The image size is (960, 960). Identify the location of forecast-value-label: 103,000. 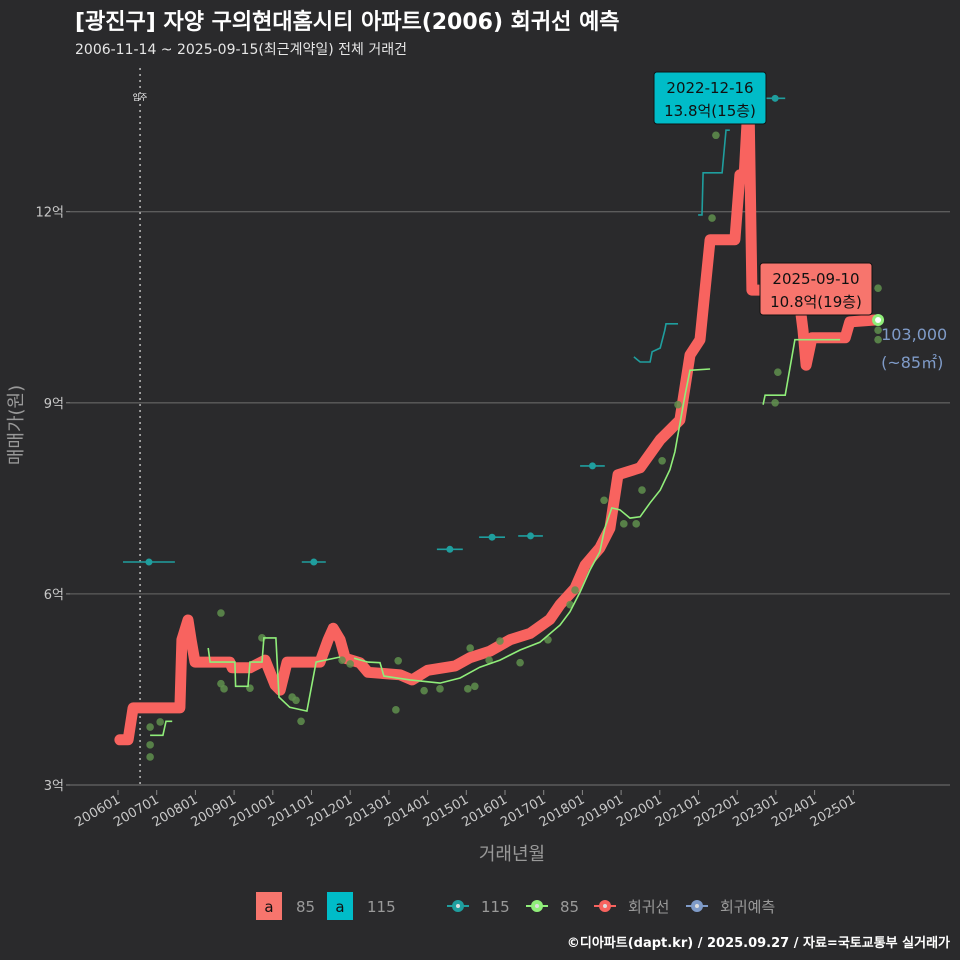
(914, 334).